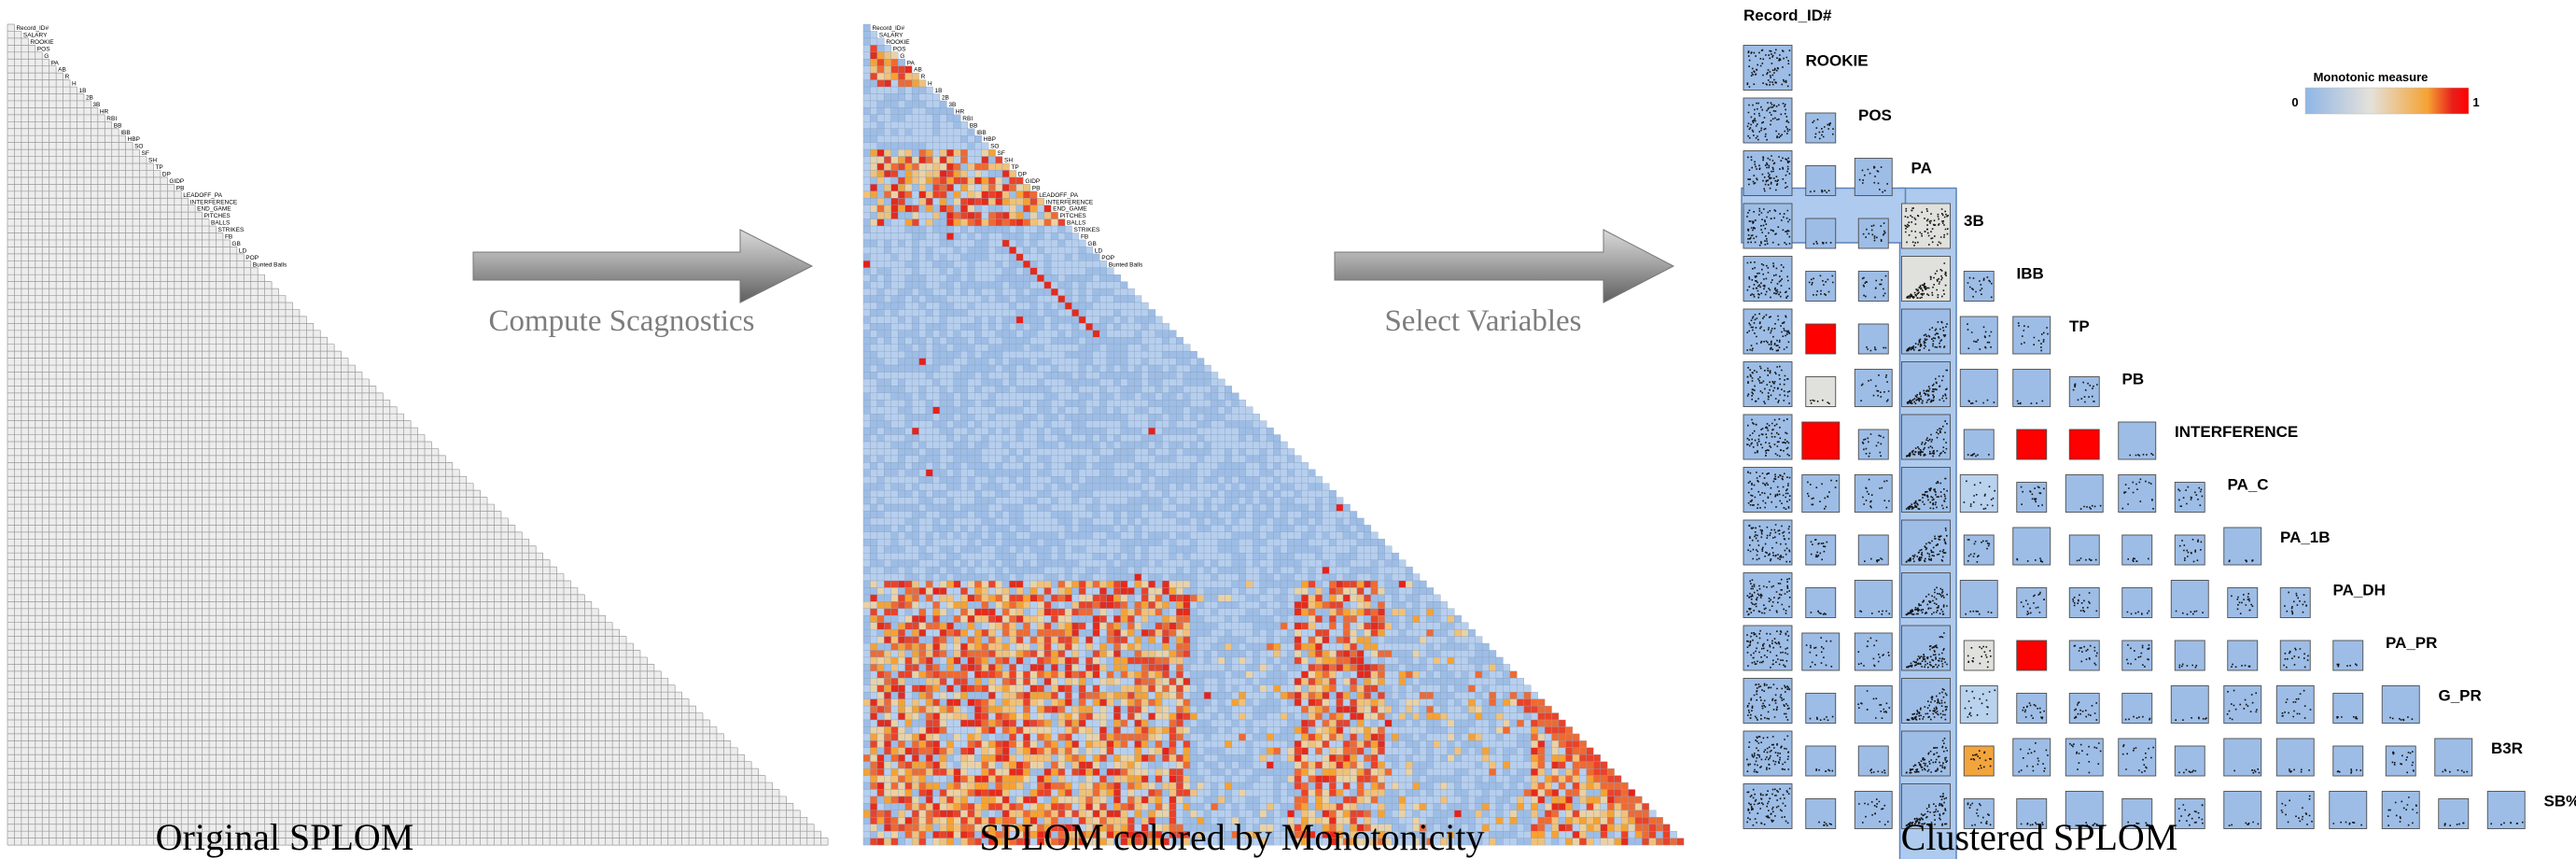  What do you see at coordinates (233, 473) in the screenshot?
I see `splom-row` at bounding box center [233, 473].